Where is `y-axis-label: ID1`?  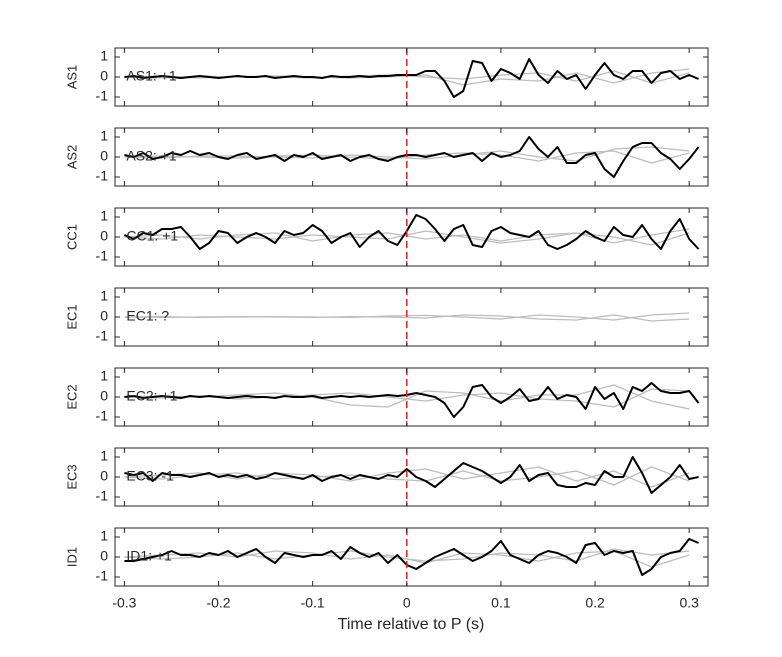 y-axis-label: ID1 is located at coordinates (71, 557).